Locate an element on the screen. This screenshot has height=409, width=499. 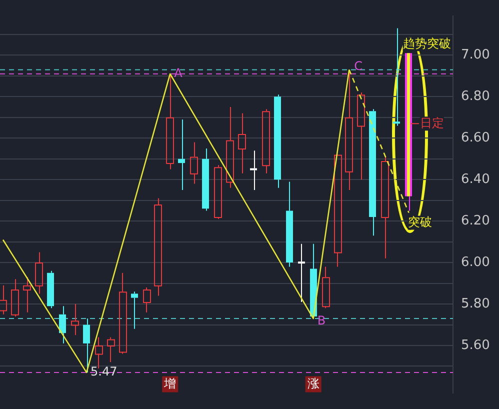
y-tick-label: 6.20 is located at coordinates (475, 220).